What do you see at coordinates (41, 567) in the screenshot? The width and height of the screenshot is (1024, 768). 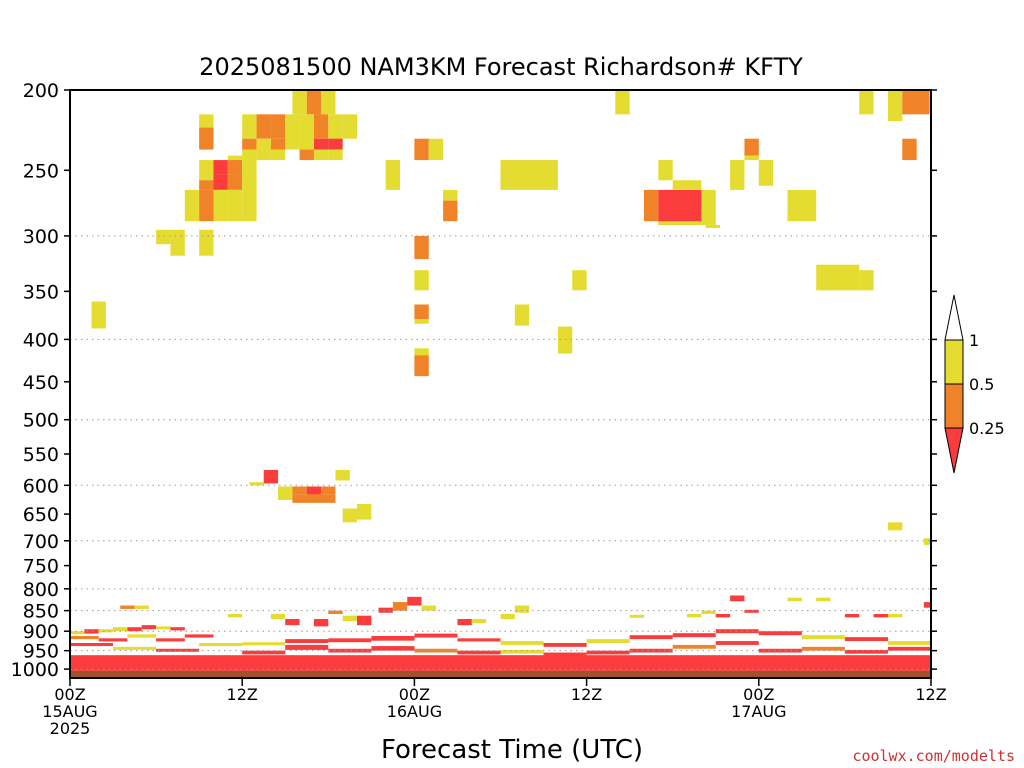 I see `y-tick-label: 750` at bounding box center [41, 567].